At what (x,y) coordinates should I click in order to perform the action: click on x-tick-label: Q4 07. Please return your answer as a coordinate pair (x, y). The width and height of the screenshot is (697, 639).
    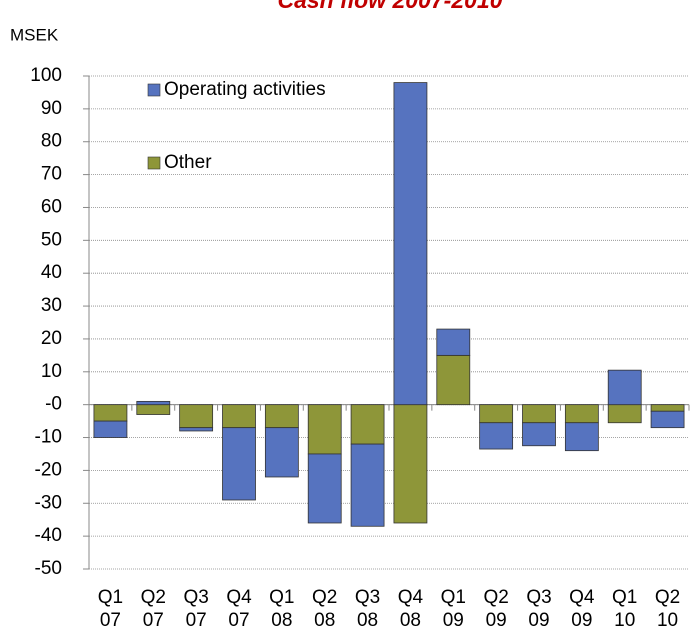
    Looking at the image, I should click on (239, 609).